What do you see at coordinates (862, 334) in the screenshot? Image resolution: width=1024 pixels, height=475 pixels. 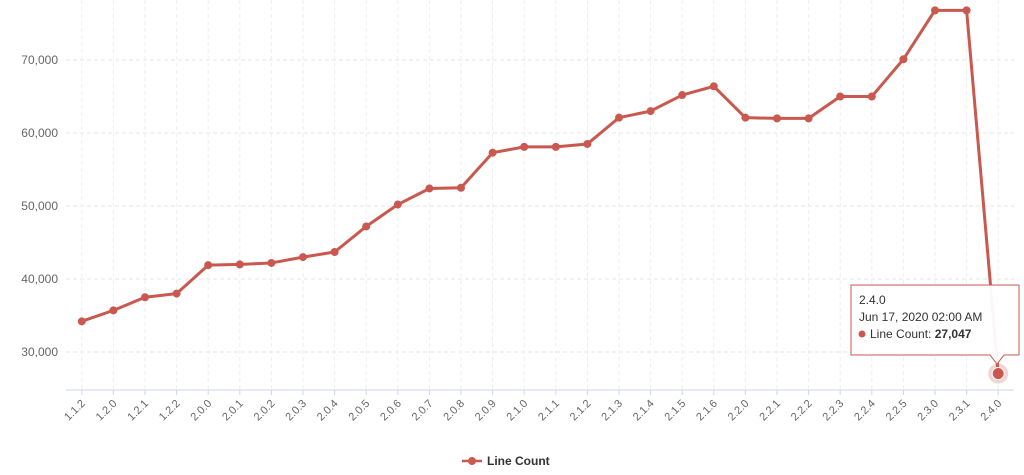 I see `tooltip-series-marker` at bounding box center [862, 334].